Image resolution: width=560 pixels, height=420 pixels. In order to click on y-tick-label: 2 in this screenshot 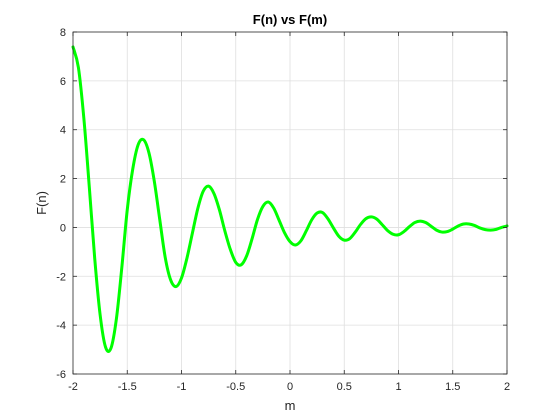, I will do `click(63, 180)`.